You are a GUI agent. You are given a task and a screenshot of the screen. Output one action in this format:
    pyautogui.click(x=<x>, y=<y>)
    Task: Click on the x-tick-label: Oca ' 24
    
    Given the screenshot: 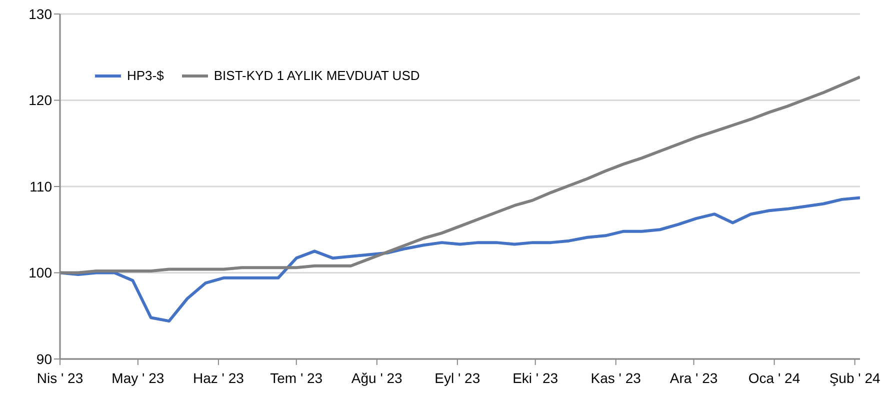 What is the action you would take?
    pyautogui.click(x=774, y=378)
    